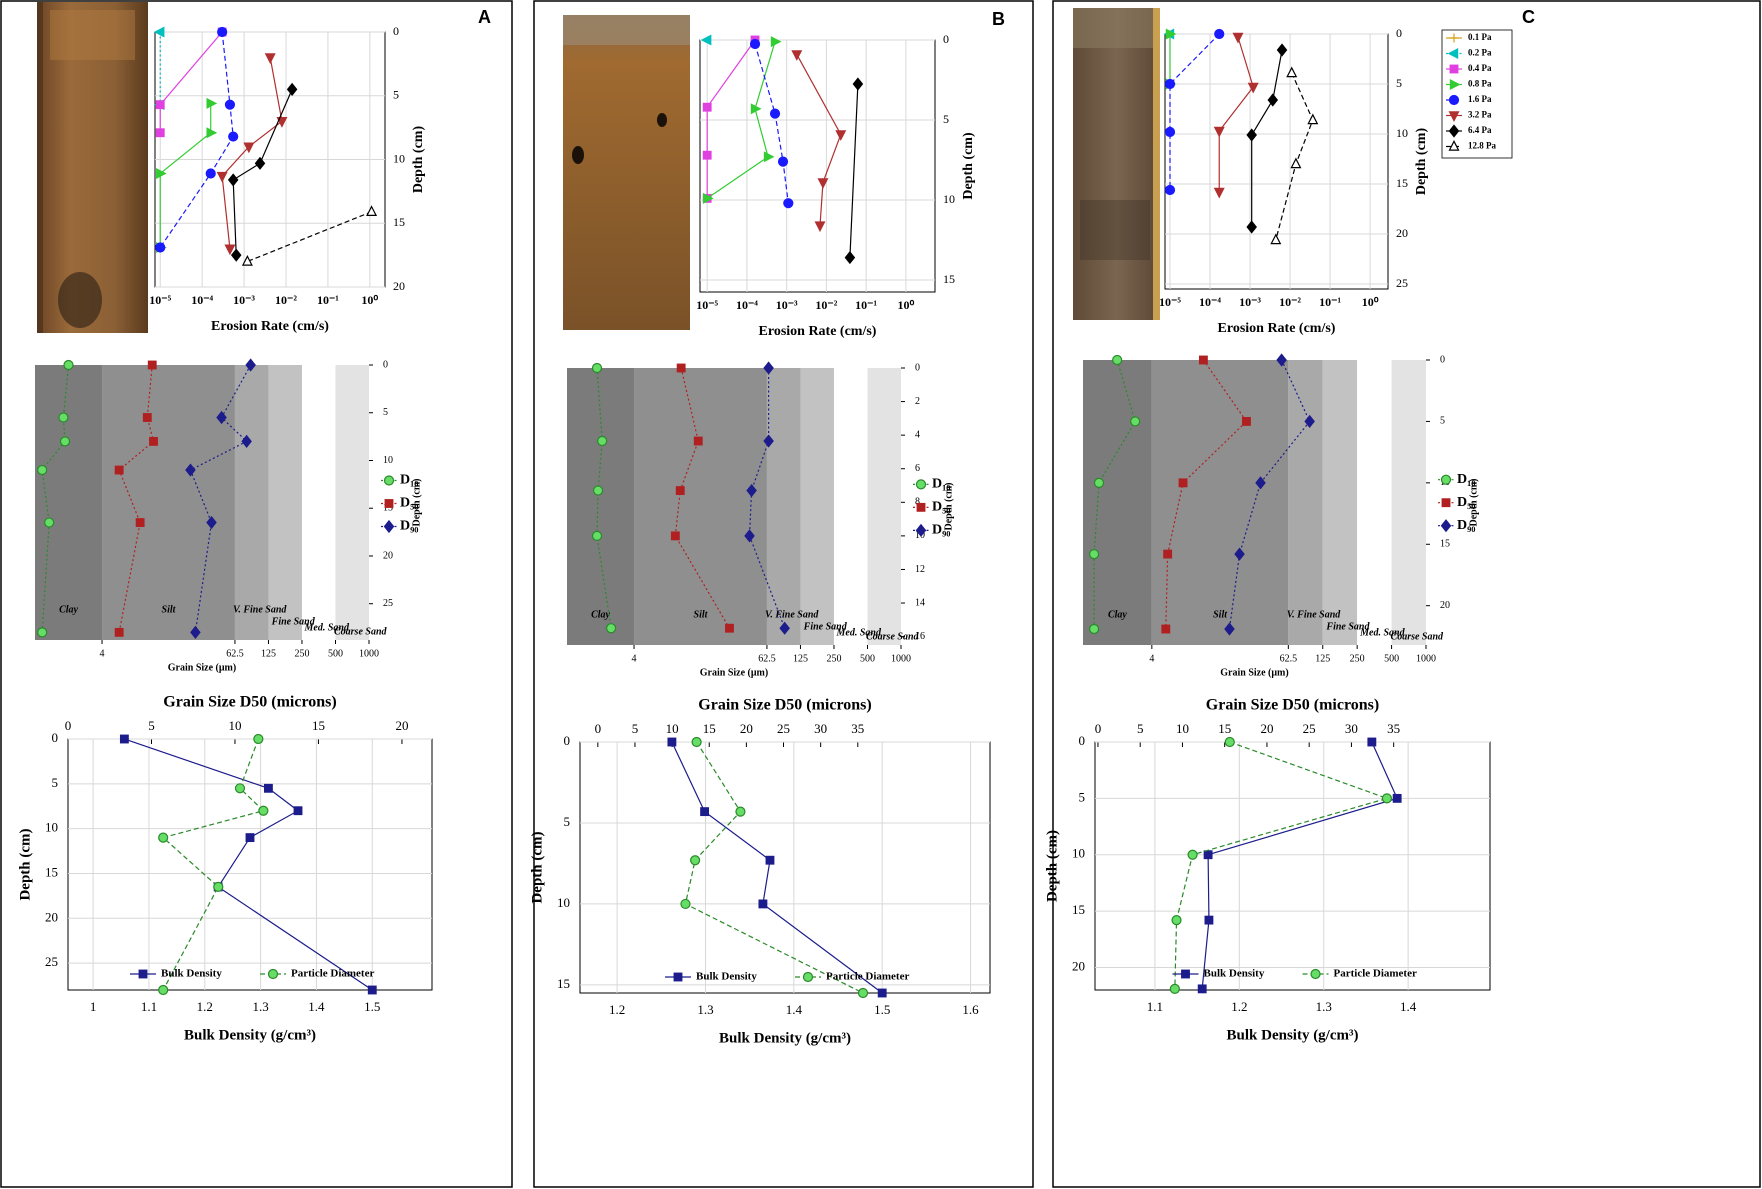  I want to click on legend-label: D₁₀, so click(409, 480).